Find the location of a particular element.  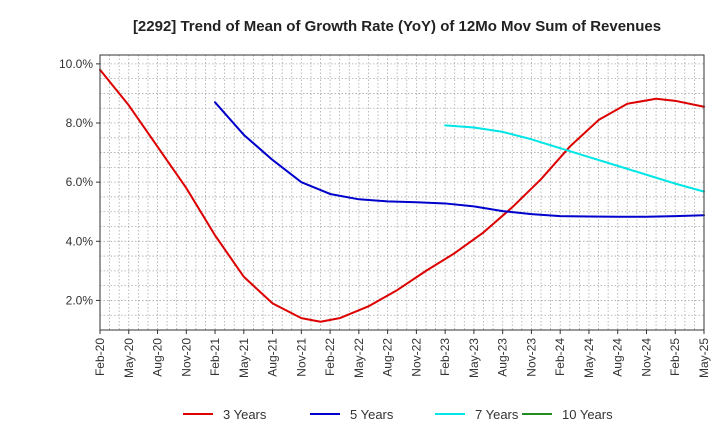

x-tick-label: Aug-20 is located at coordinates (158, 357).